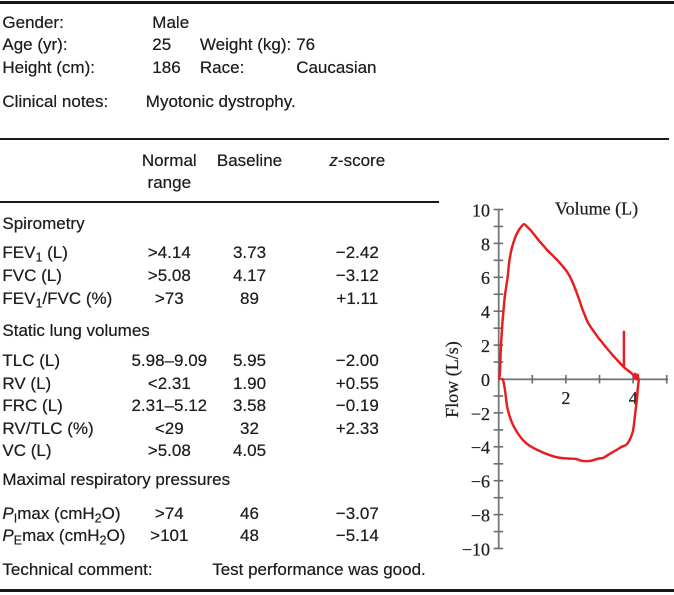 The image size is (674, 595). What do you see at coordinates (480, 482) in the screenshot?
I see `svg-text: −6` at bounding box center [480, 482].